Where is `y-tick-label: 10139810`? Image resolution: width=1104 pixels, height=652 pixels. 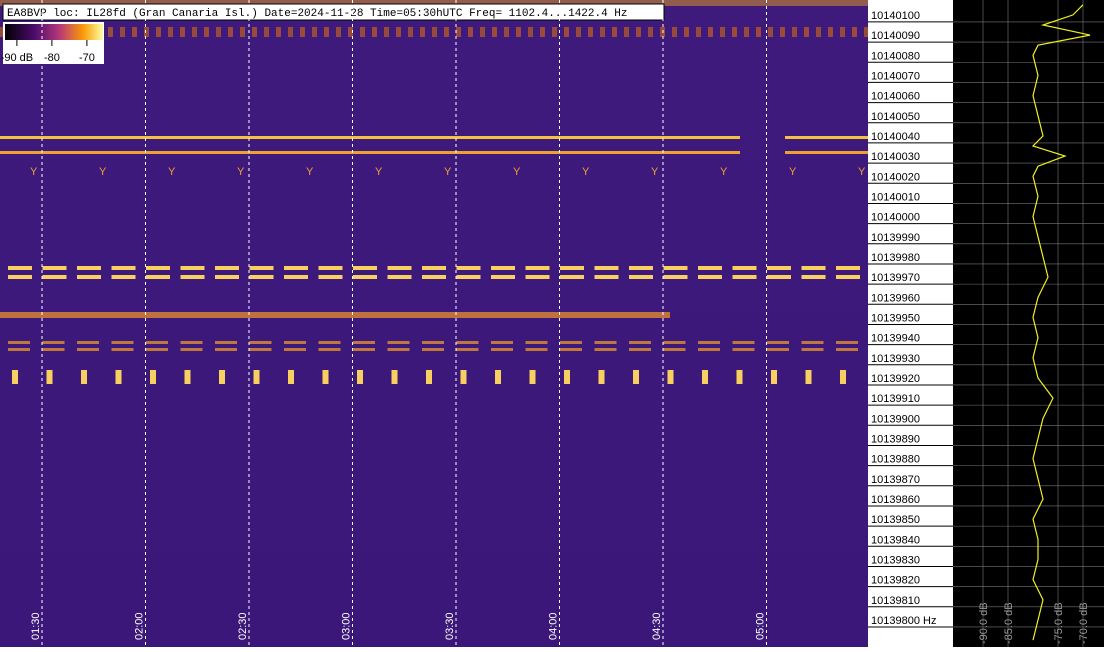 y-tick-label: 10139810 is located at coordinates (895, 601).